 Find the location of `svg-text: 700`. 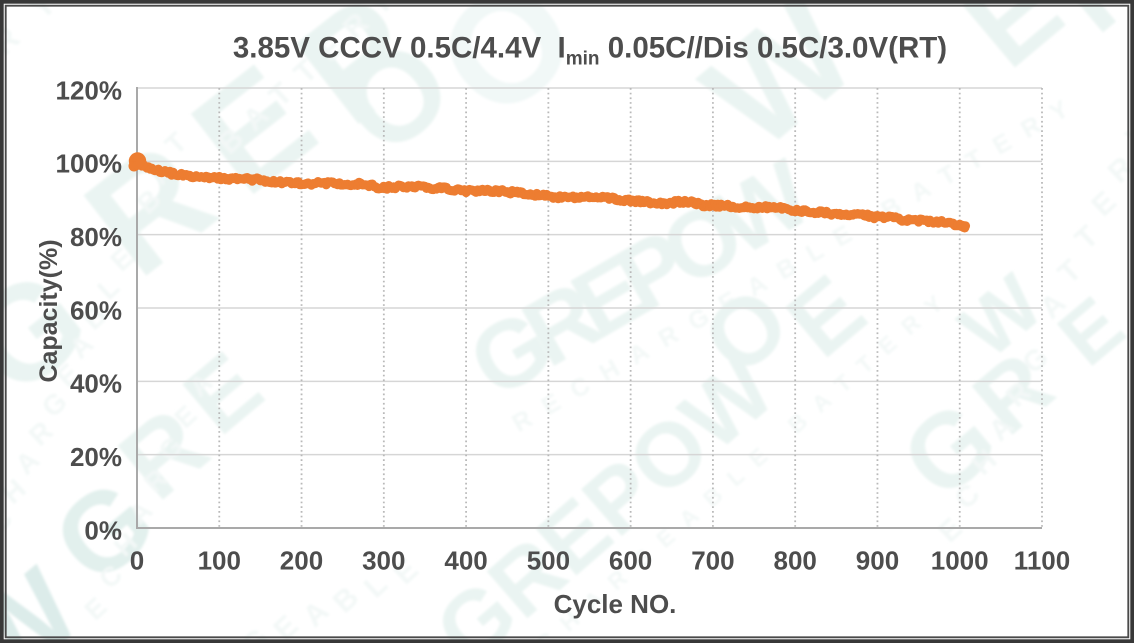

svg-text: 700 is located at coordinates (712, 561).